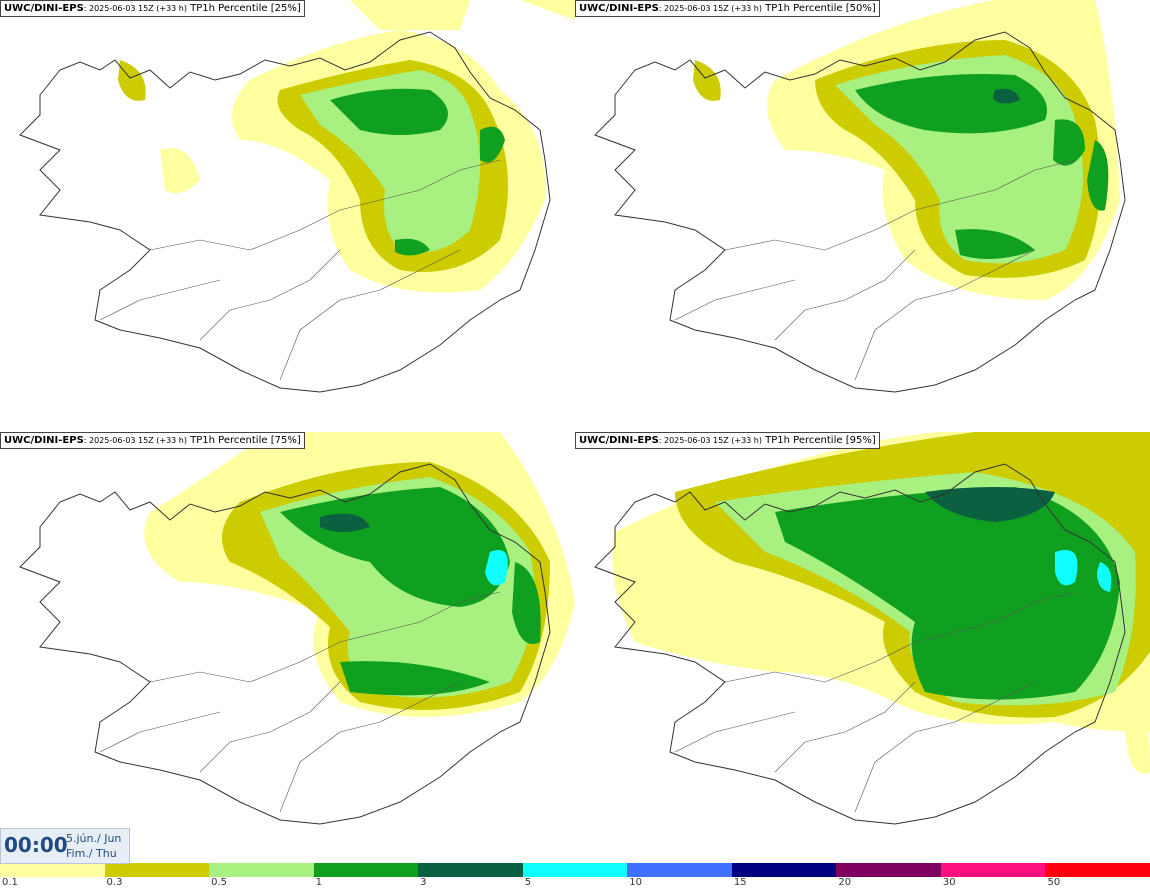  What do you see at coordinates (845, 882) in the screenshot?
I see `legend-tick-label: 20` at bounding box center [845, 882].